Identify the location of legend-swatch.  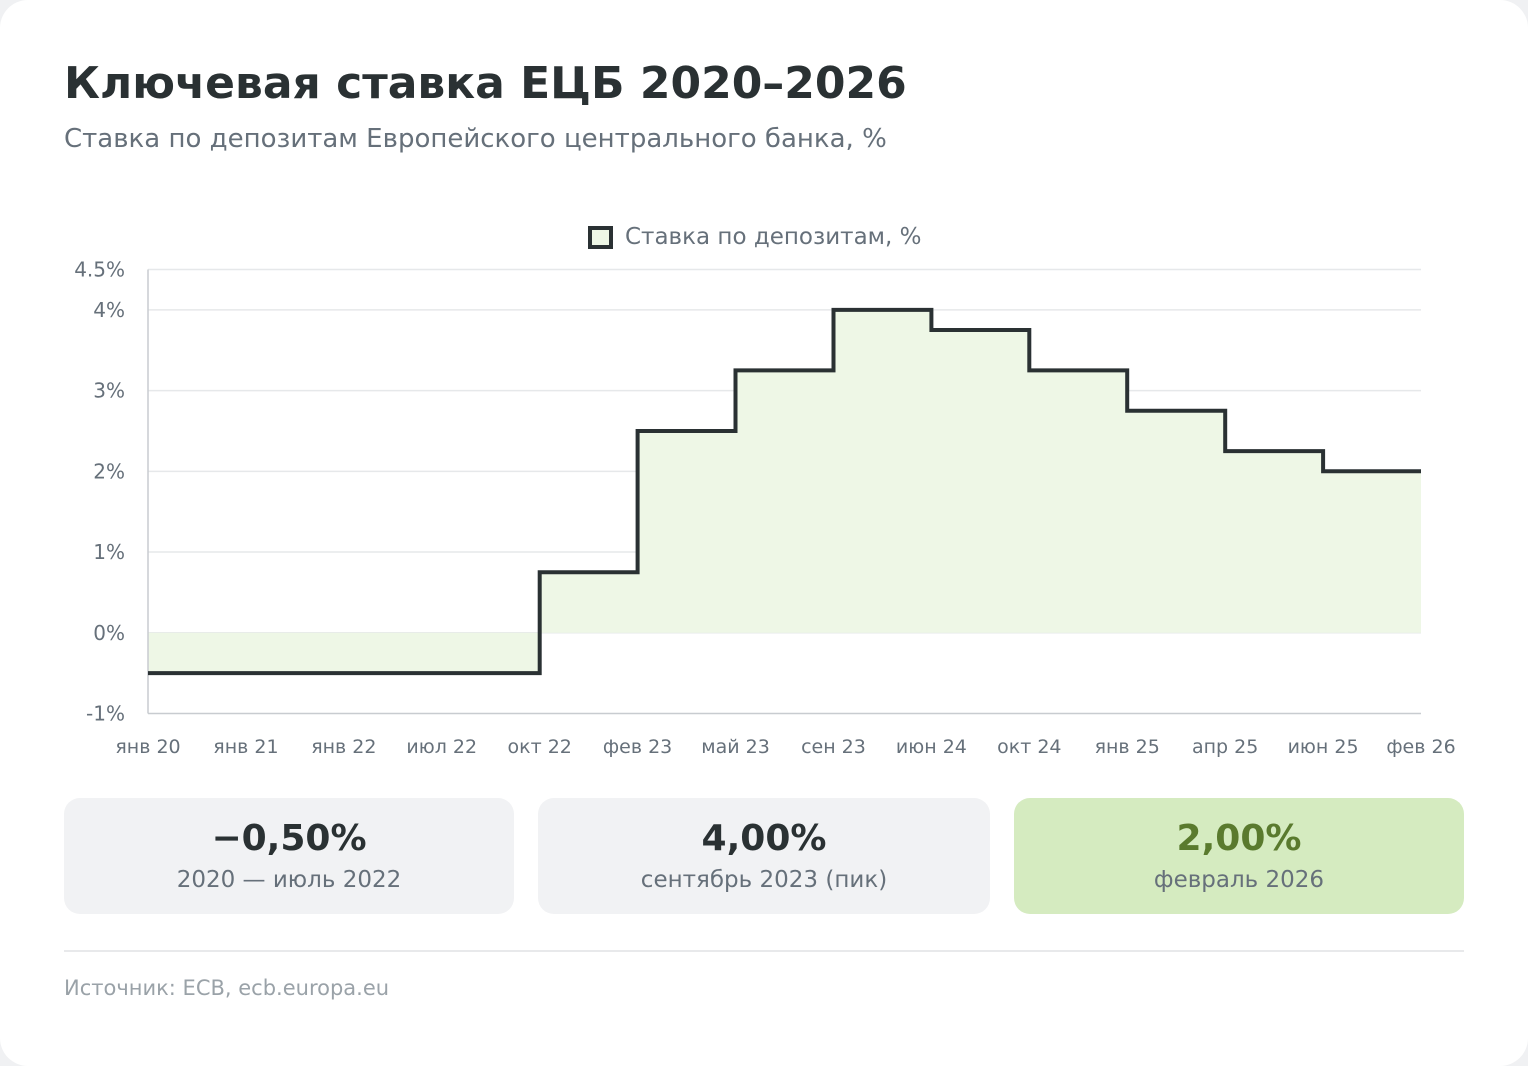
(600, 237).